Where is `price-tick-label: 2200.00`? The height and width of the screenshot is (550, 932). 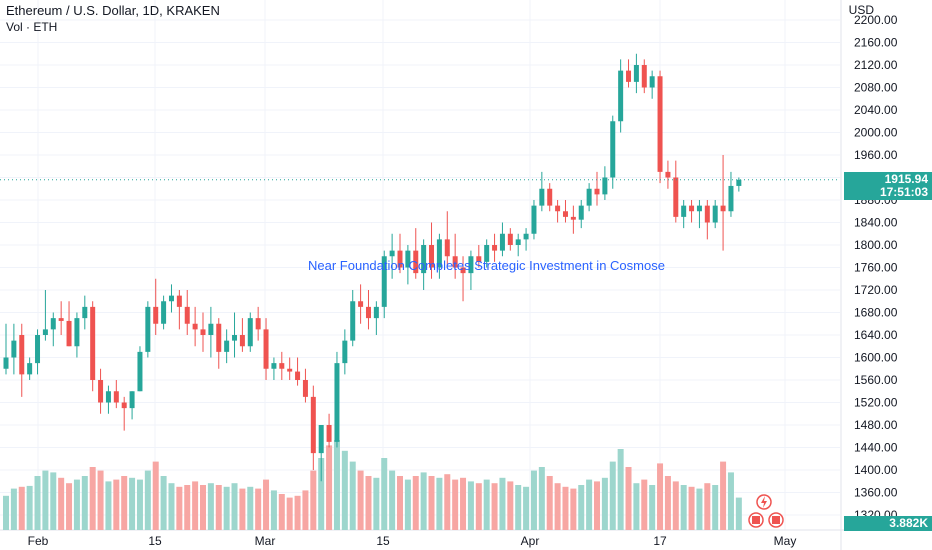 price-tick-label: 2200.00 is located at coordinates (876, 20).